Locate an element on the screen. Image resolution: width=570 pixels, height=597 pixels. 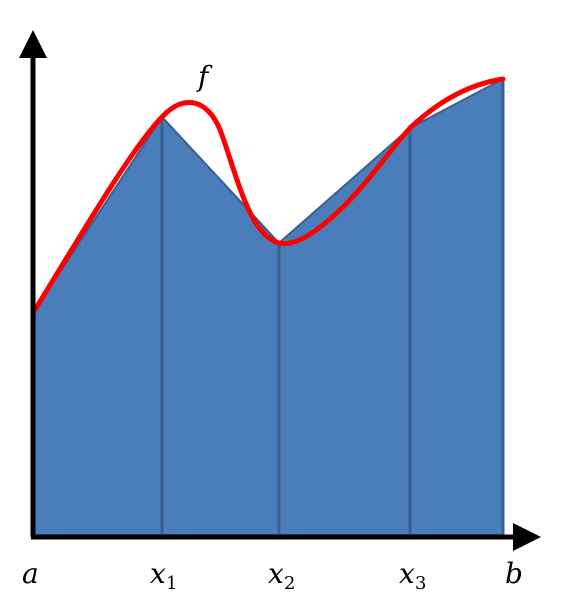
label-x1-main: x is located at coordinates (158, 573).